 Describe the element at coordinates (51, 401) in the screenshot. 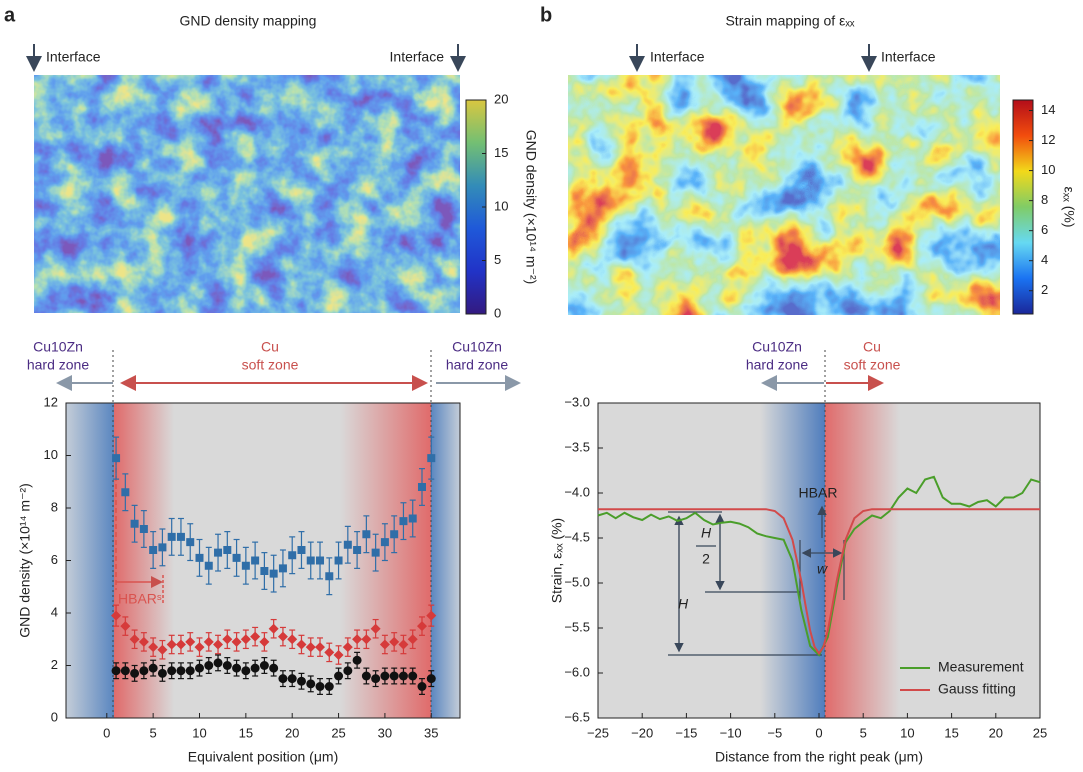

I see `y-tick-label: 12` at that location.